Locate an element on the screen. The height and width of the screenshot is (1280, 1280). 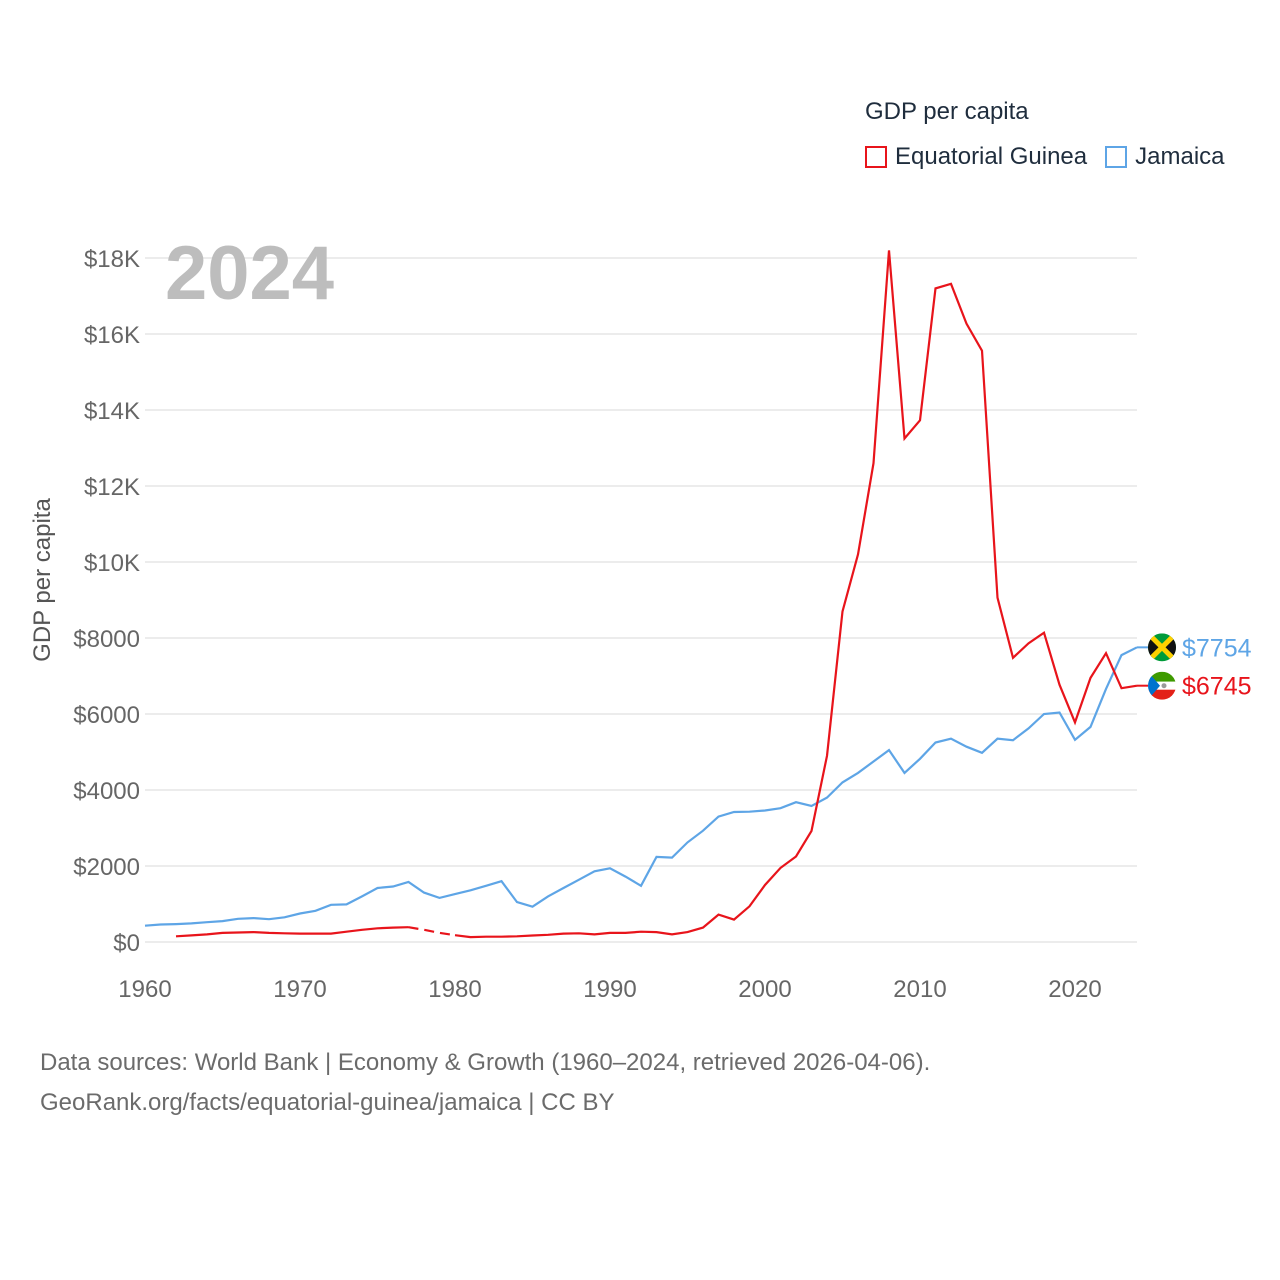
x-tick-label: 1960 is located at coordinates (144, 989).